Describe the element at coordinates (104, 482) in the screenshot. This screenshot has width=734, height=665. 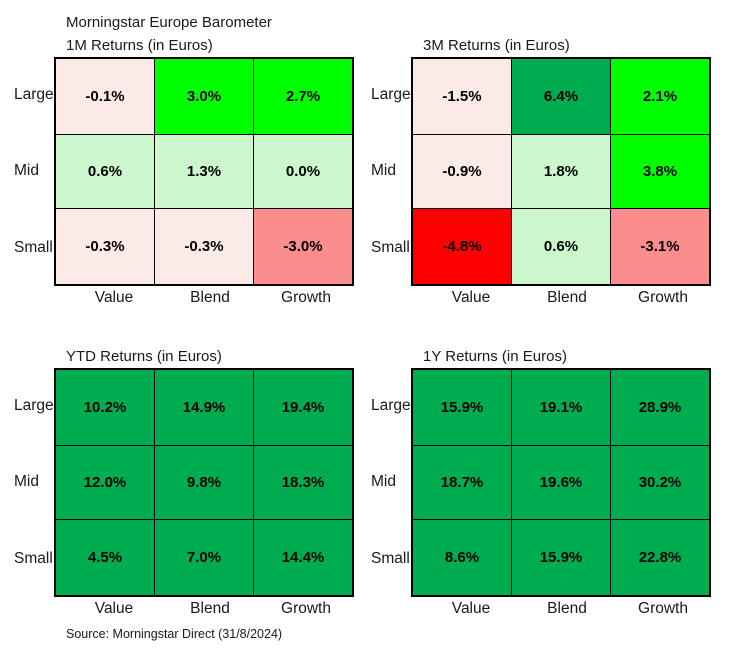
I see `heatmap-cell-ytd-mid-value: 12.0%` at that location.